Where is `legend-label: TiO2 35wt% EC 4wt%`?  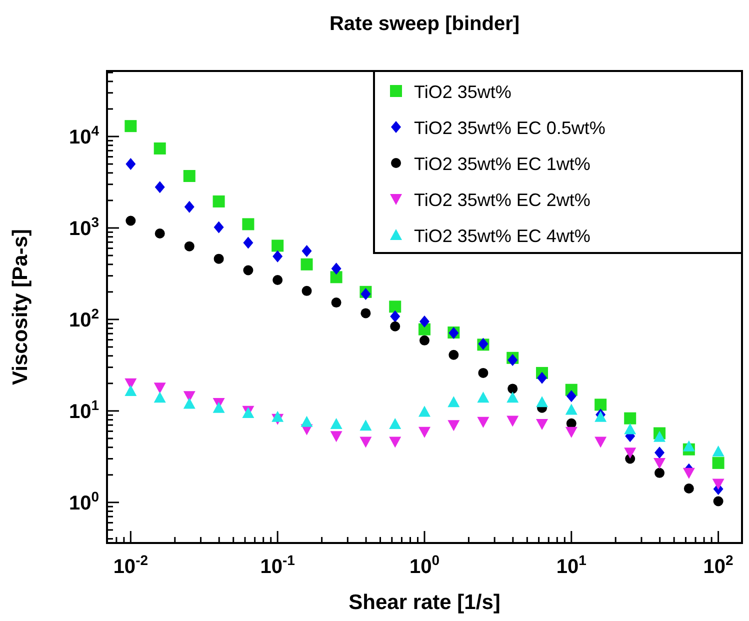
legend-label: TiO2 35wt% EC 4wt% is located at coordinates (502, 236).